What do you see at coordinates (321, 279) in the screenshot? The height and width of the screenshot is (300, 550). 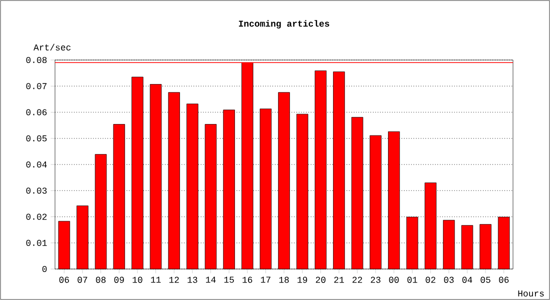 I see `x-tick-label: 20` at bounding box center [321, 279].